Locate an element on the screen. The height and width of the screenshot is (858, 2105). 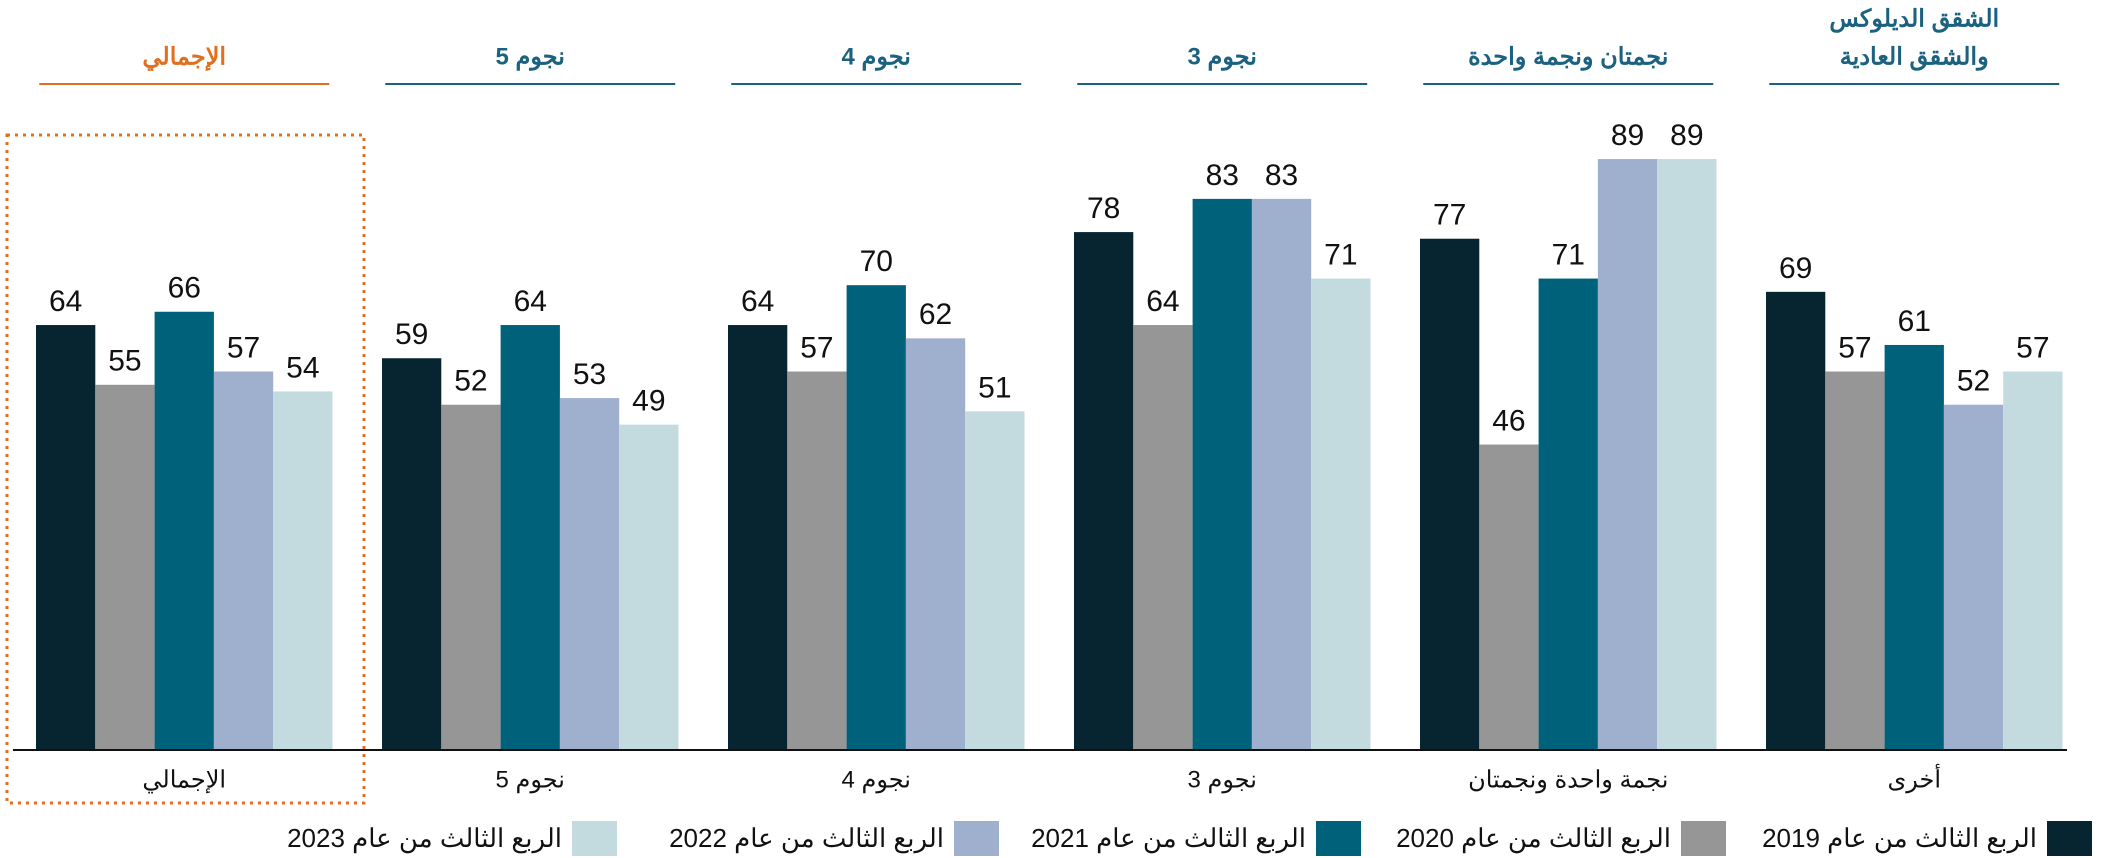
group-header: نجمتان ونجمة واحدة is located at coordinates (1568, 57).